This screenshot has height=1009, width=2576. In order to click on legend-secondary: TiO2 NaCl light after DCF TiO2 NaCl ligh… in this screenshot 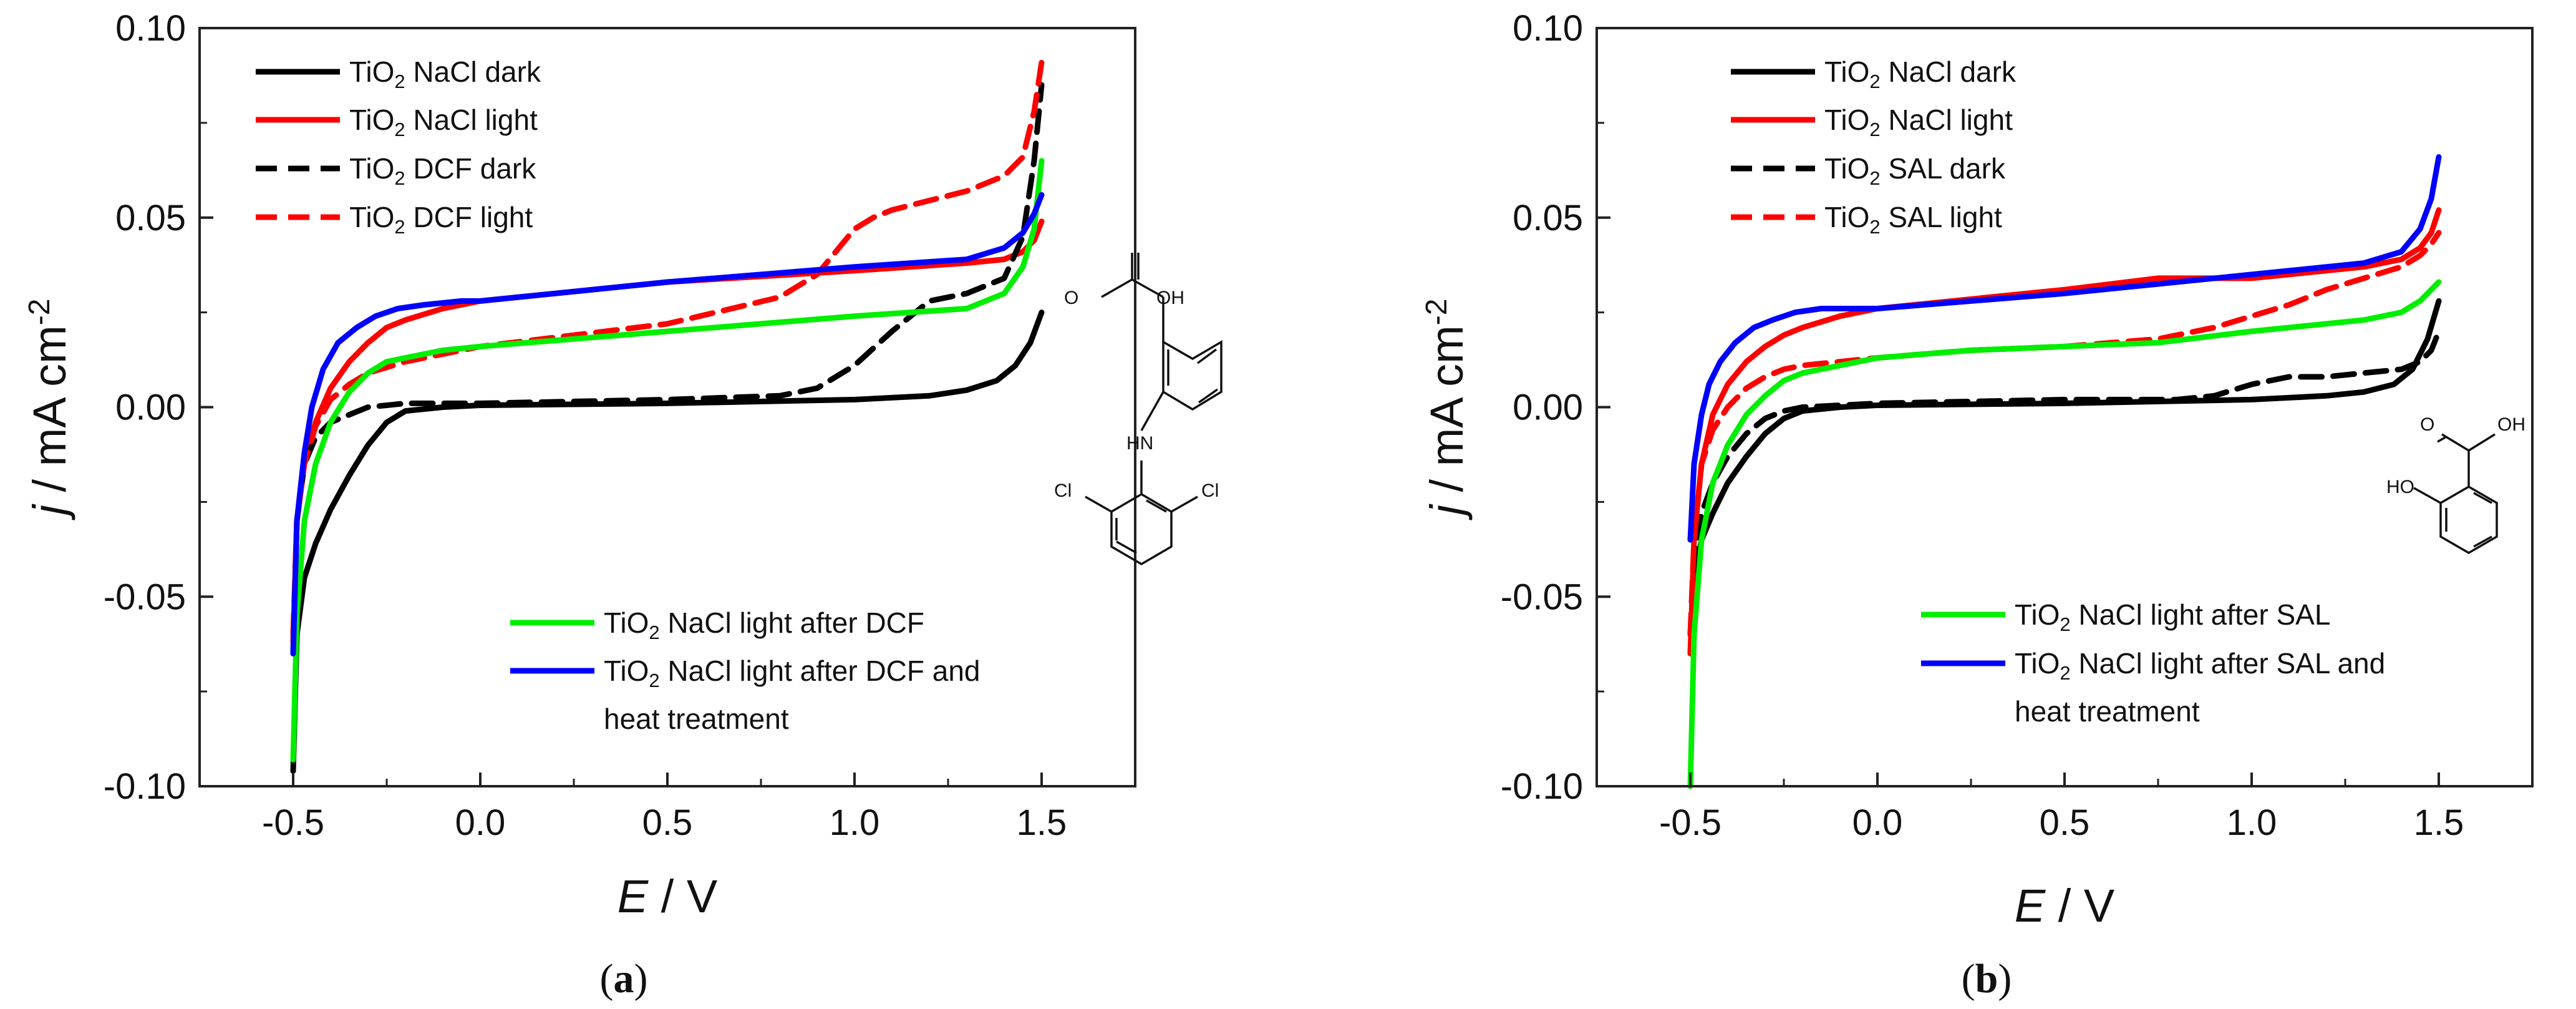, I will do `click(745, 671)`.